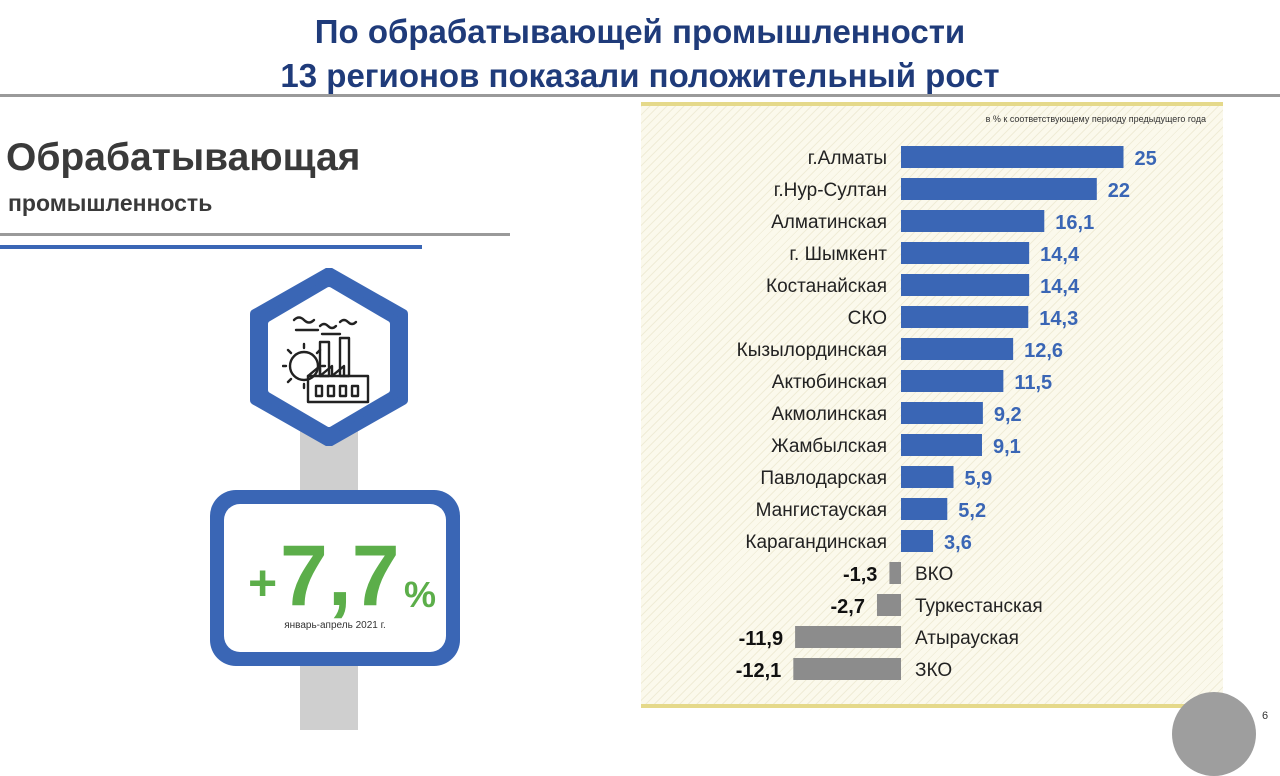  Describe the element at coordinates (761, 639) in the screenshot. I see `value-label: -11,9` at that location.